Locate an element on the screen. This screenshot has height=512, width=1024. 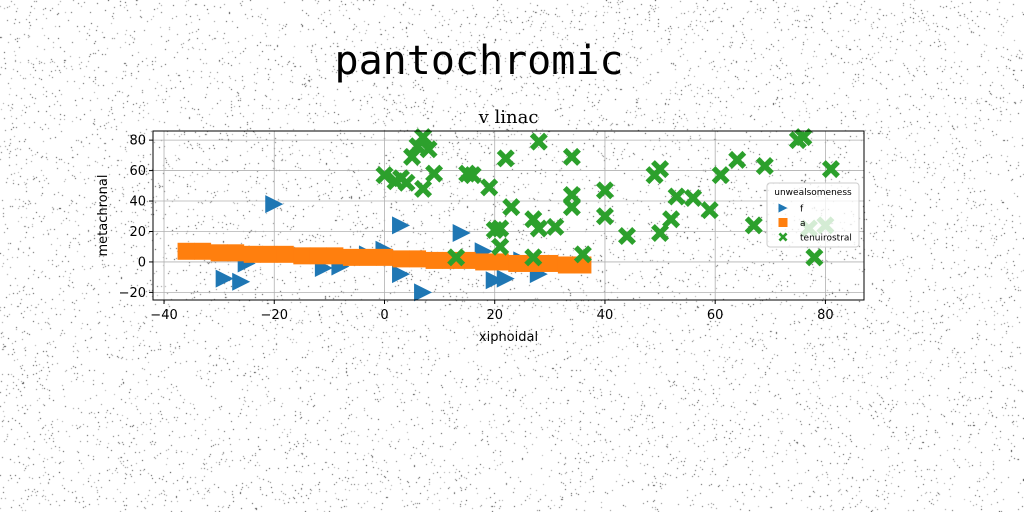
x-axis-label: xiphoidal is located at coordinates (508, 337).